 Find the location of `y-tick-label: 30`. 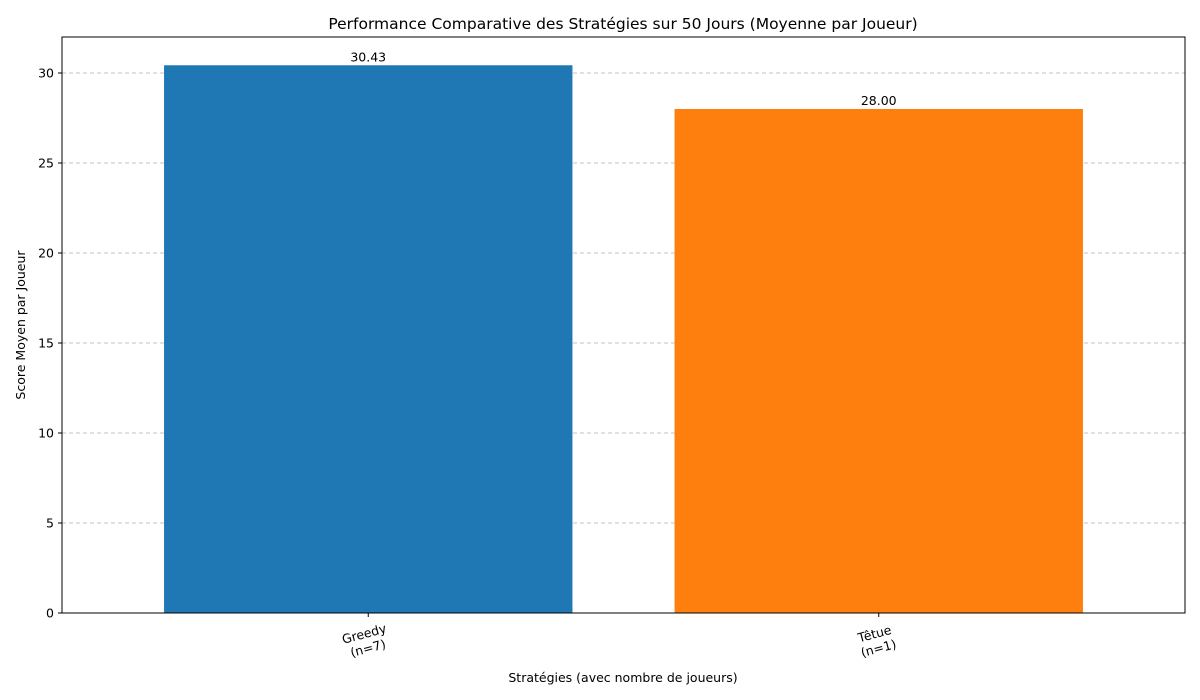

y-tick-label: 30 is located at coordinates (46, 73).